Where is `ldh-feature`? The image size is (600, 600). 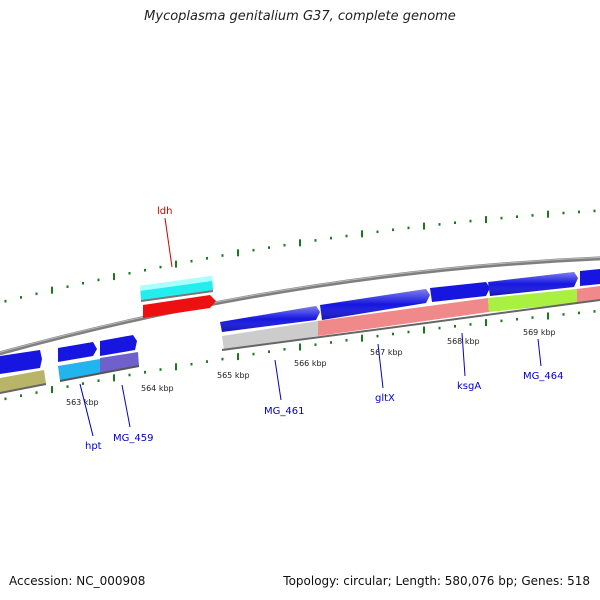 ldh-feature is located at coordinates (178, 297).